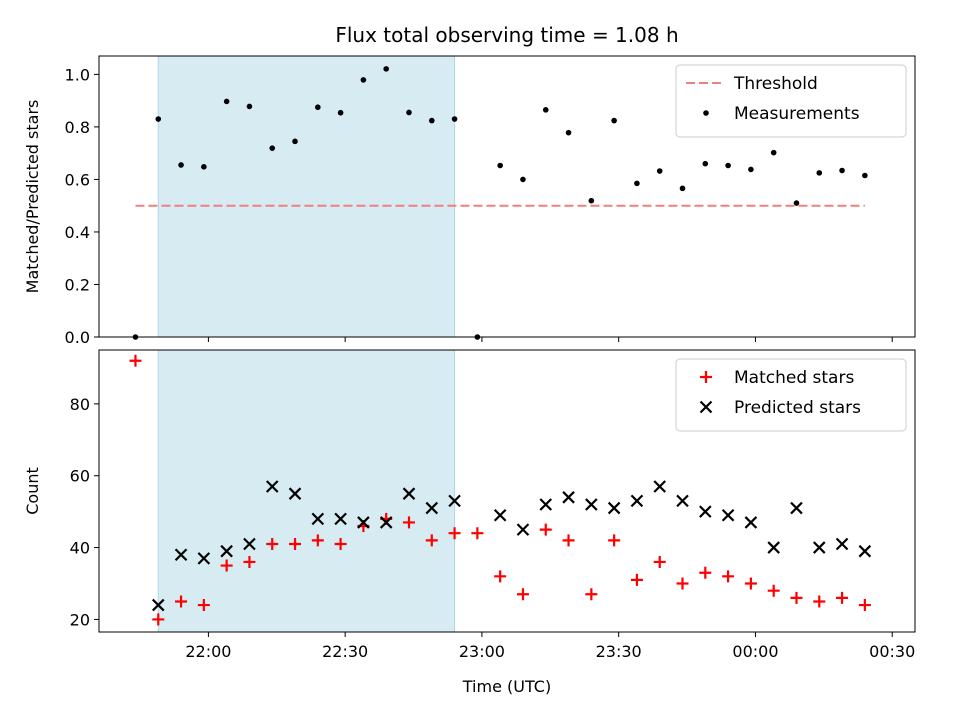 Image resolution: width=960 pixels, height=720 pixels. What do you see at coordinates (80, 476) in the screenshot?
I see `y-tick-label: 60` at bounding box center [80, 476].